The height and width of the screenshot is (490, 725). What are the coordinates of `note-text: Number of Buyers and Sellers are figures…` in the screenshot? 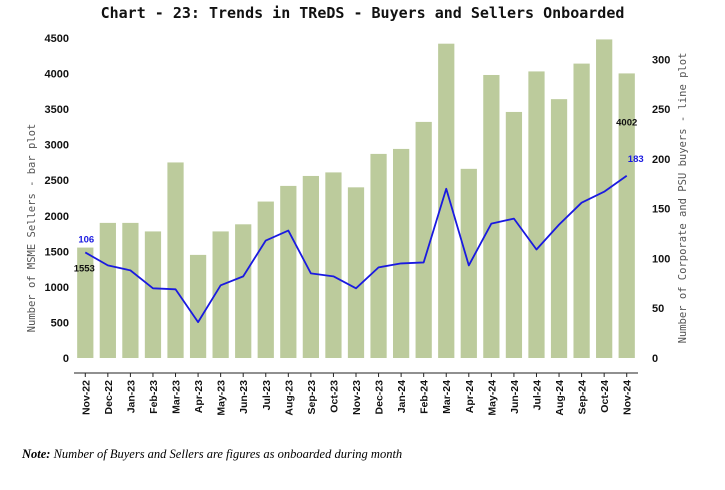 It's located at (226, 454).